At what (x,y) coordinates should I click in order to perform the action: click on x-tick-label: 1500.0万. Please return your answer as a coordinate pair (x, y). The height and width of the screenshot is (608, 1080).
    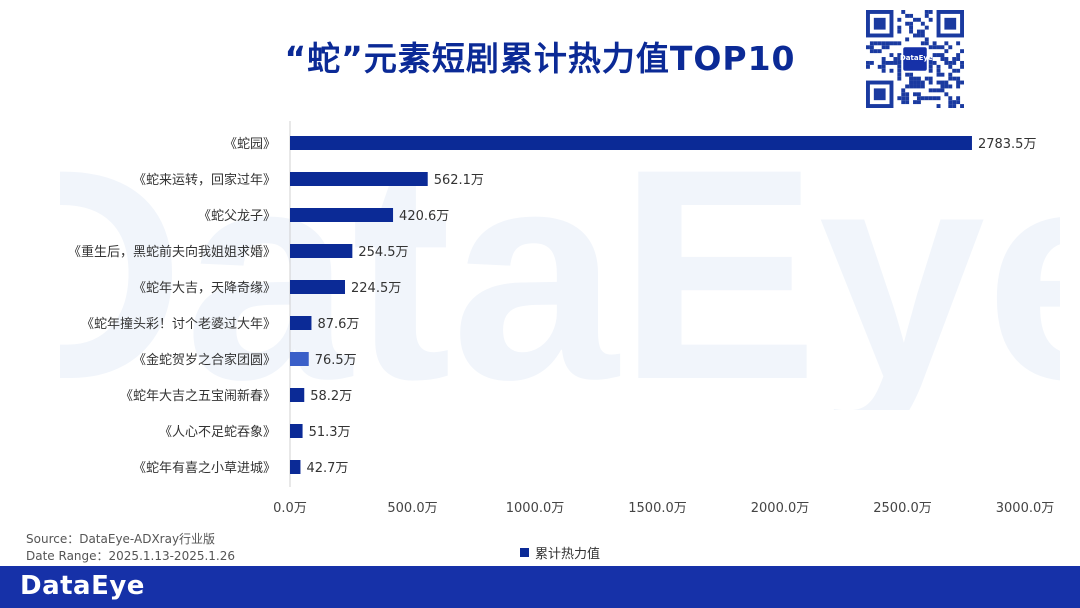
    Looking at the image, I should click on (657, 508).